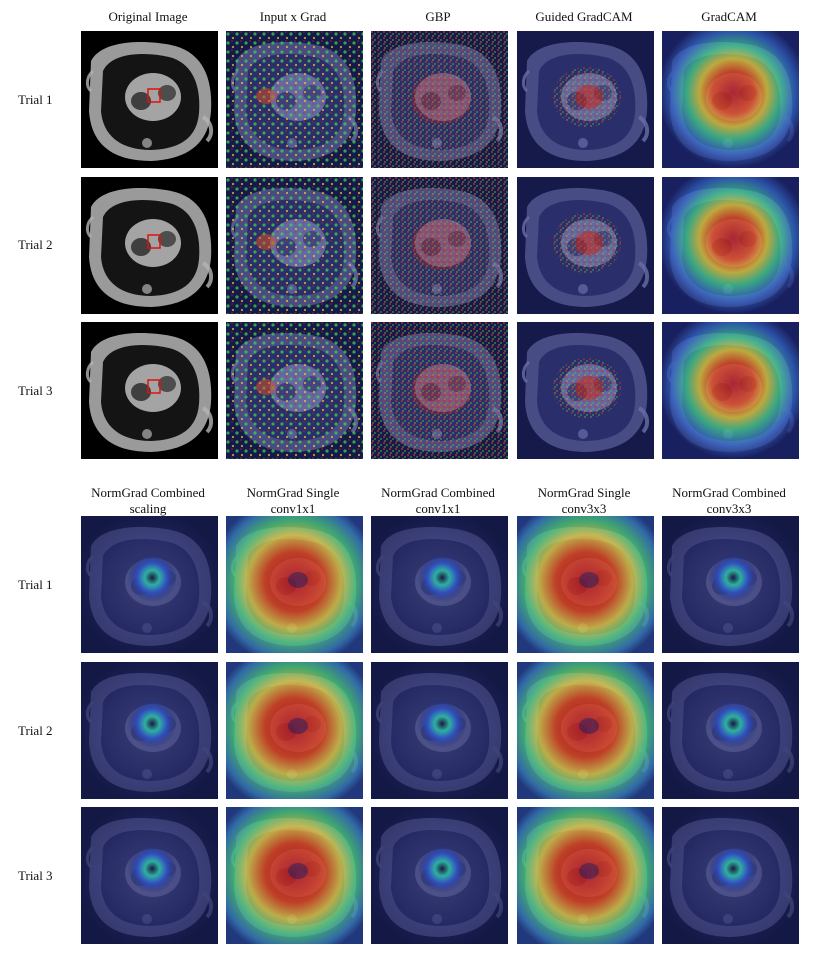  What do you see at coordinates (148, 508) in the screenshot?
I see `title-line-2: scaling` at bounding box center [148, 508].